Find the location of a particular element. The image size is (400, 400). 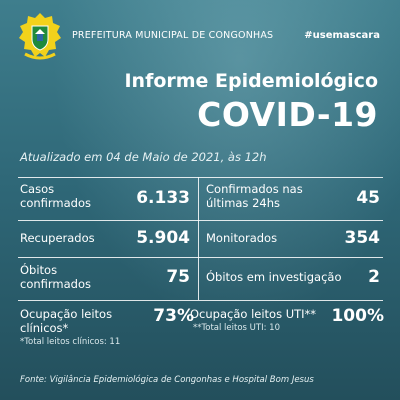

casos-confirmados-label: Casos confirmados is located at coordinates (55, 196).